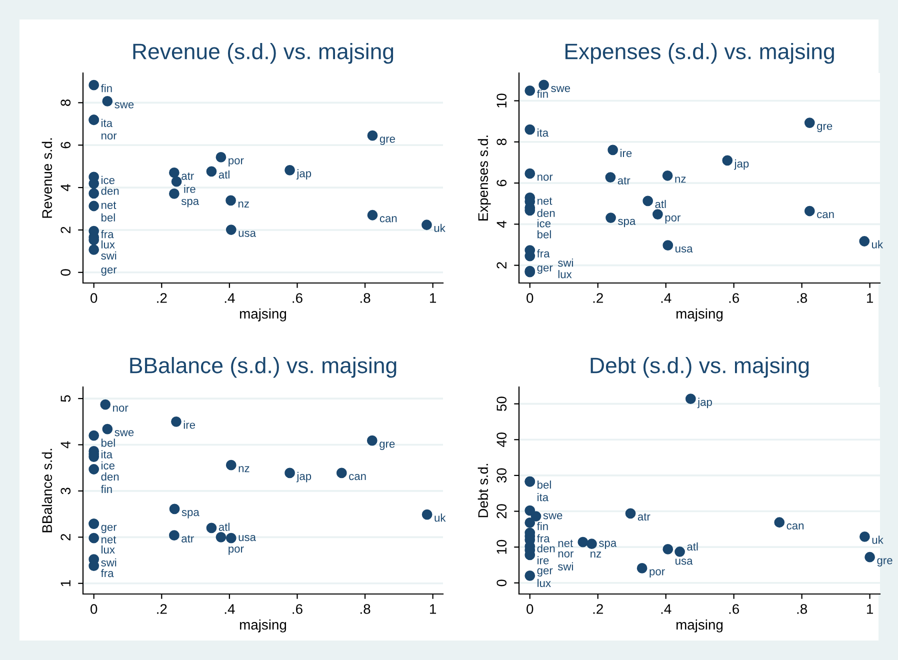 The height and width of the screenshot is (660, 898). I want to click on y-tick-label: 0, so click(501, 583).